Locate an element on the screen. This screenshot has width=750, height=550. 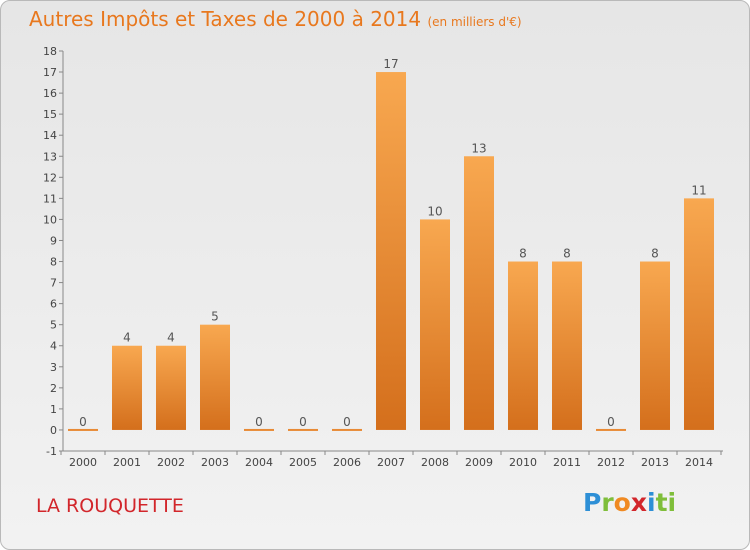
city-name: LA ROUQUETTE is located at coordinates (110, 506).